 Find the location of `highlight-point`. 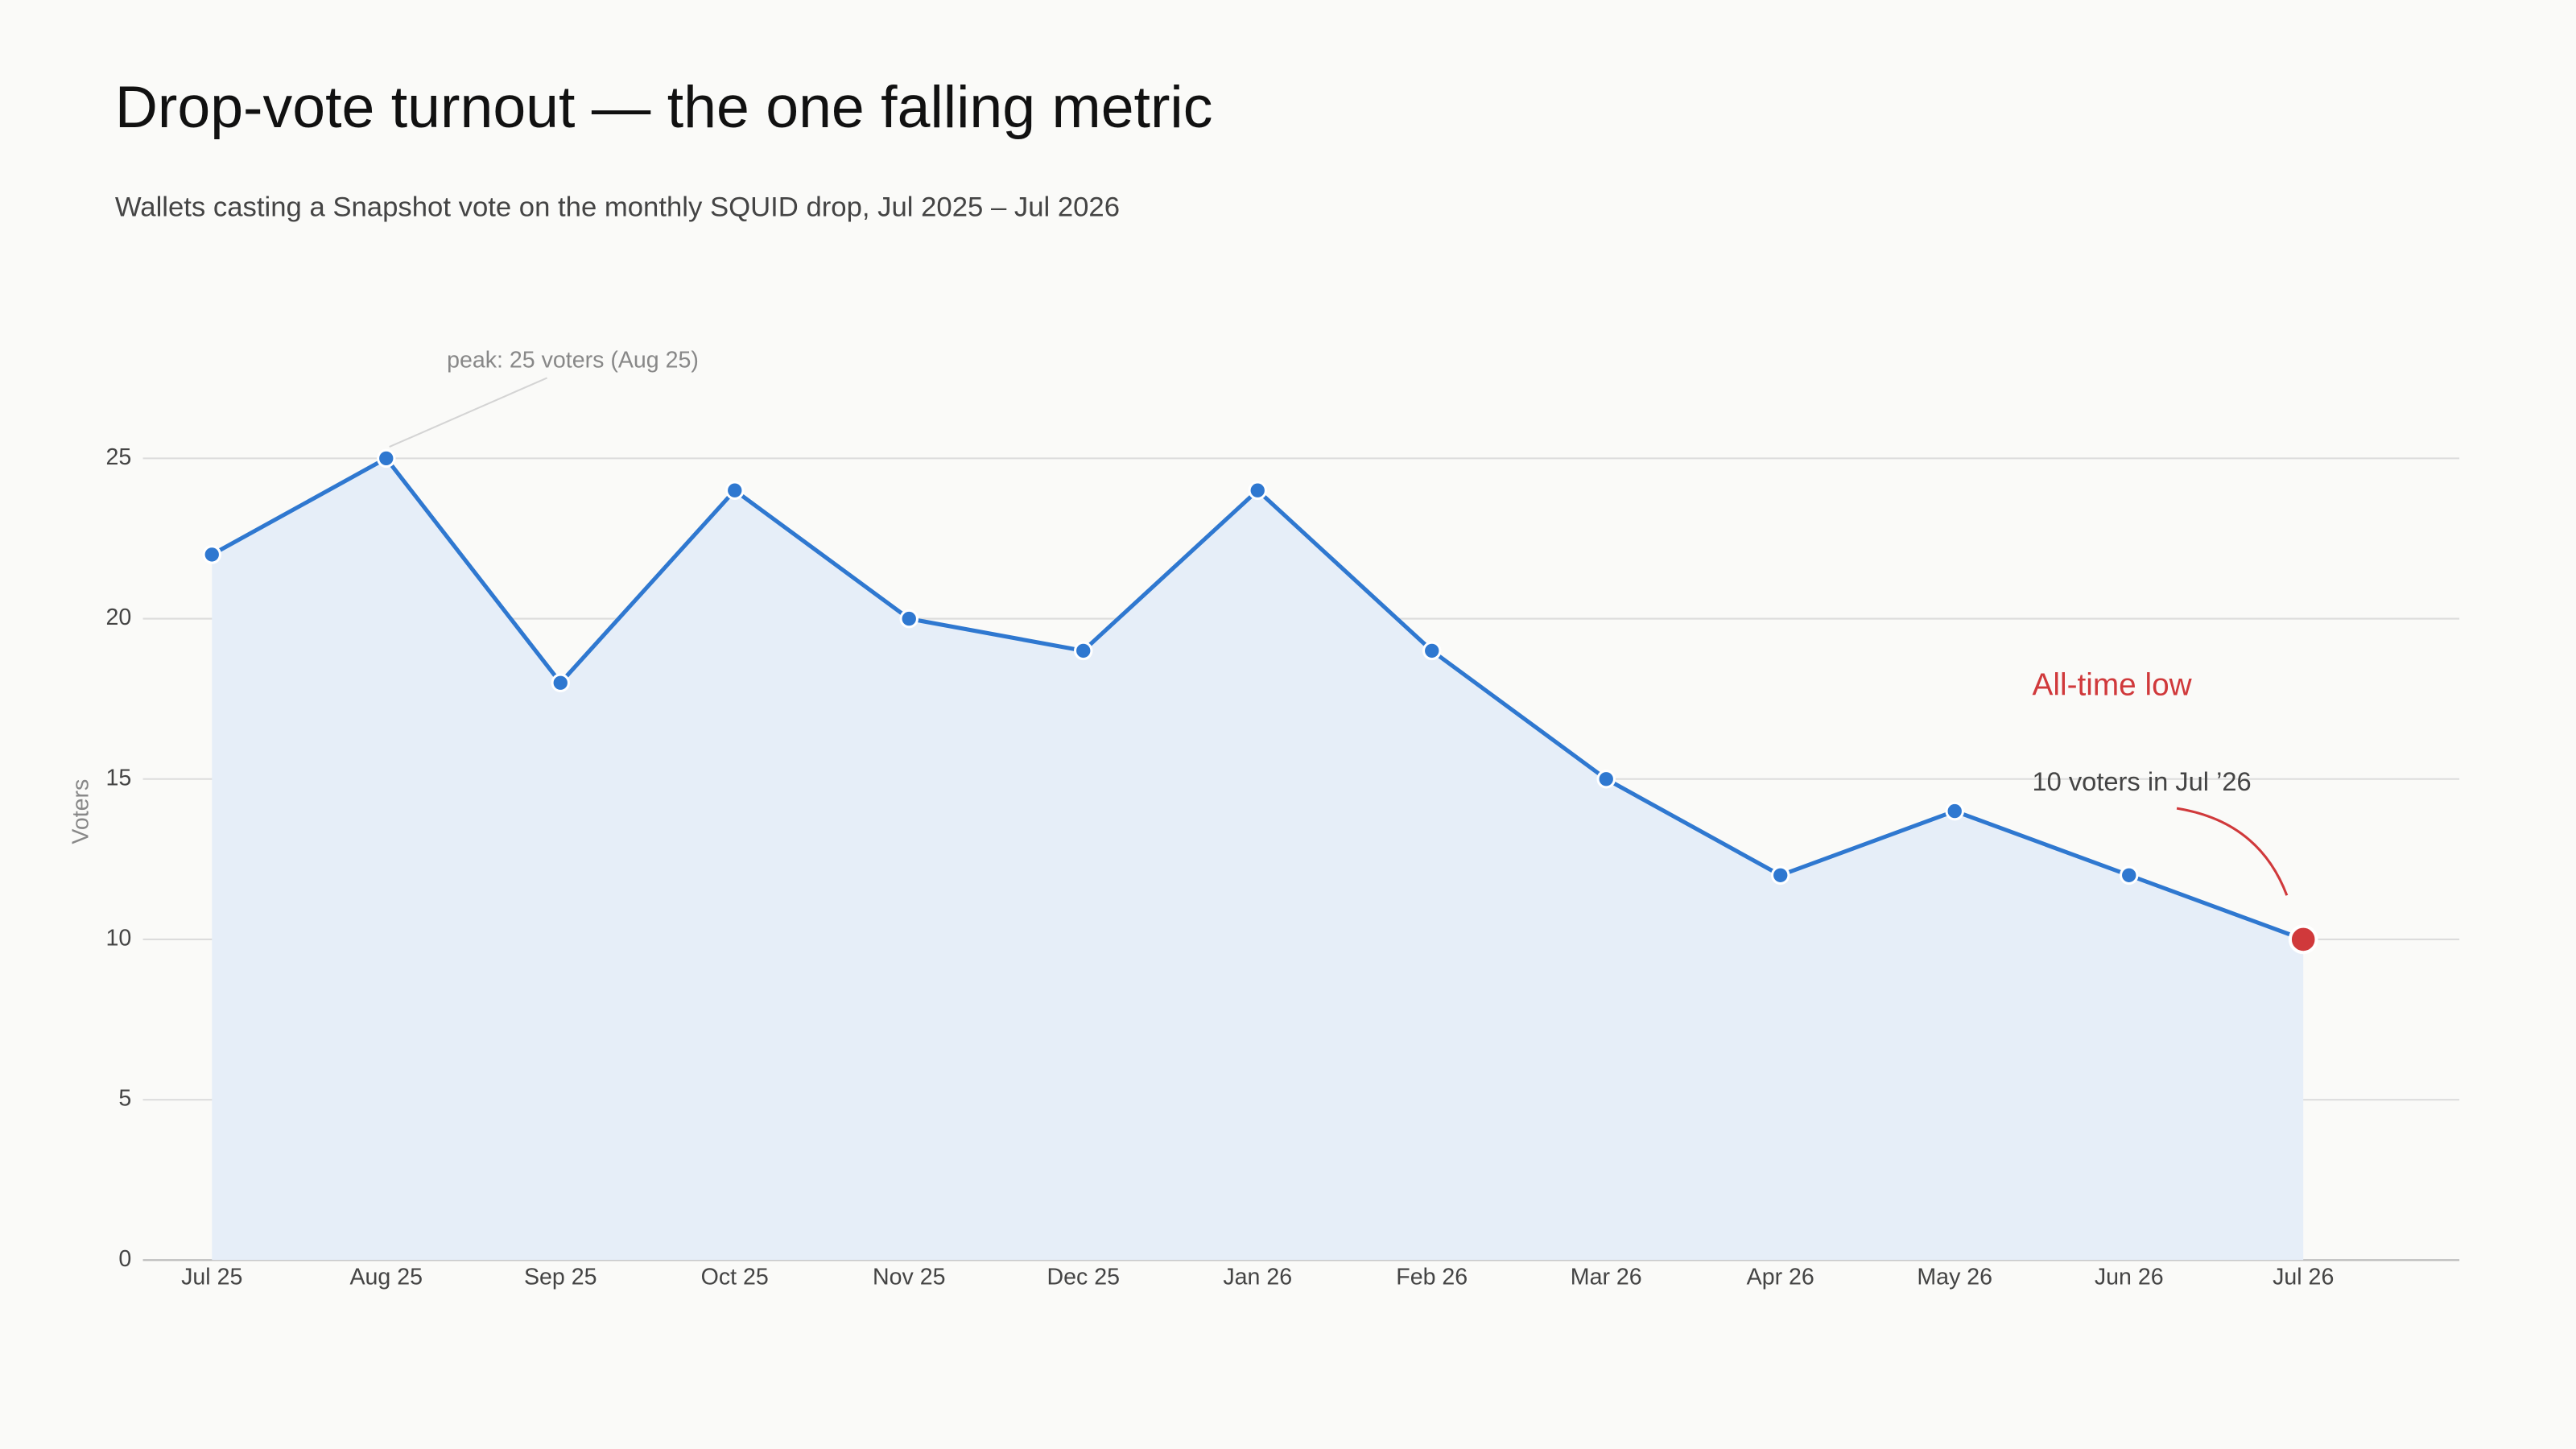

highlight-point is located at coordinates (2303, 939).